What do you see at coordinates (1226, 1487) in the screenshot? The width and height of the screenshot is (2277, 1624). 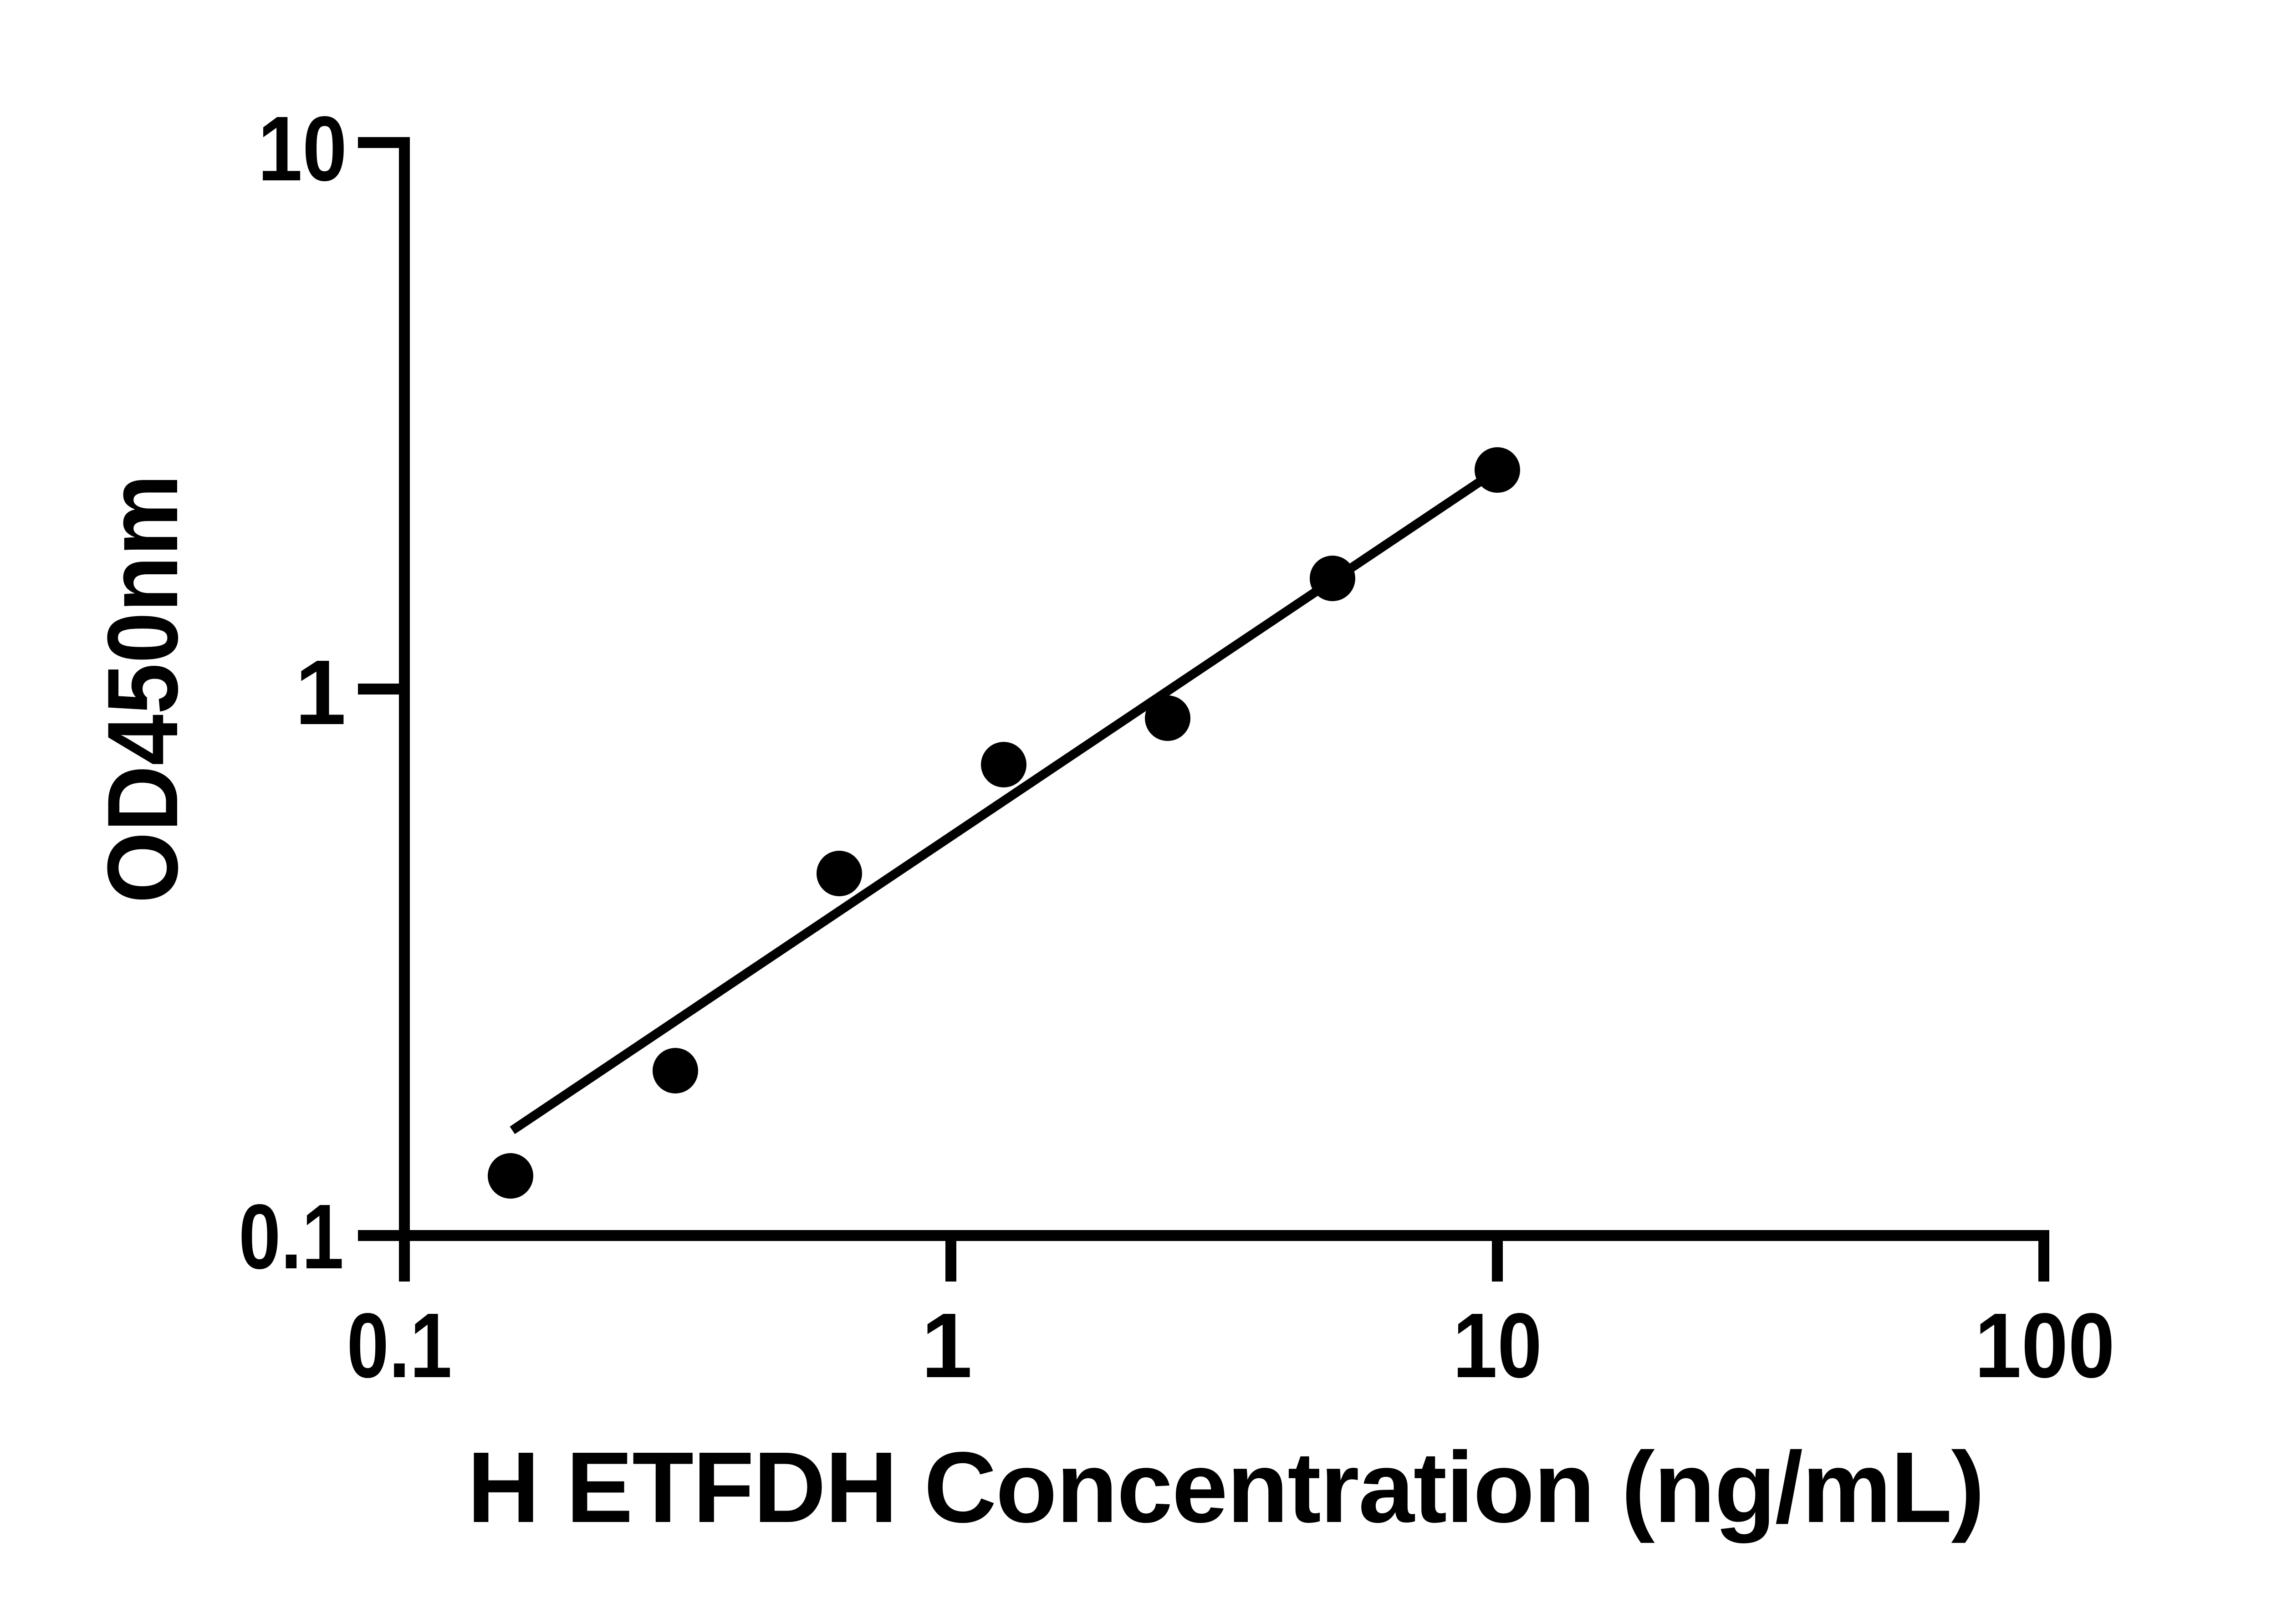 I see `svg-text: H ETFDH Concentration (ng/mL)` at bounding box center [1226, 1487].